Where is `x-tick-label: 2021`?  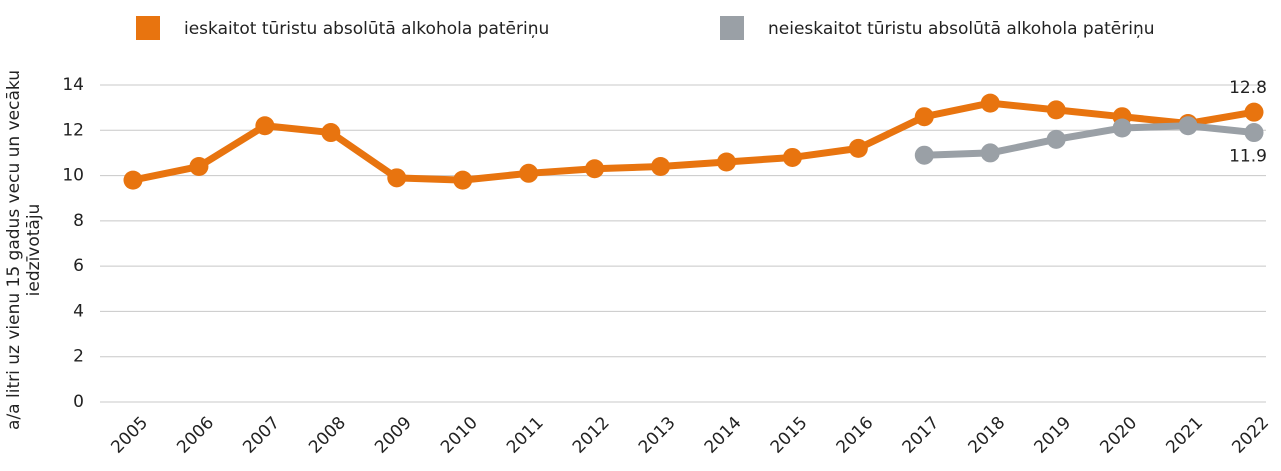 x-tick-label: 2021 is located at coordinates (1184, 435).